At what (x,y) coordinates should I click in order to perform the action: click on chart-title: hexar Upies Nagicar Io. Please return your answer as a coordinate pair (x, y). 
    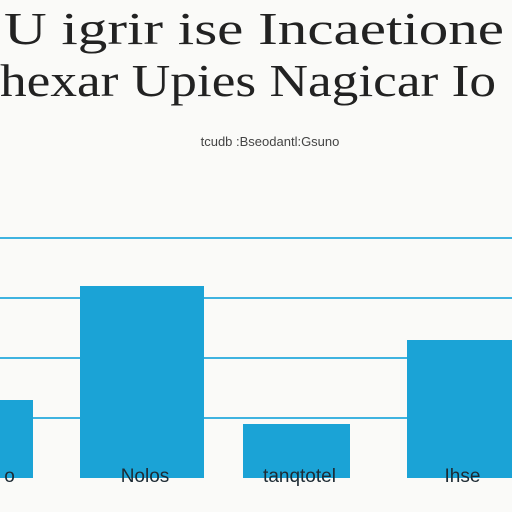
    Looking at the image, I should click on (248, 80).